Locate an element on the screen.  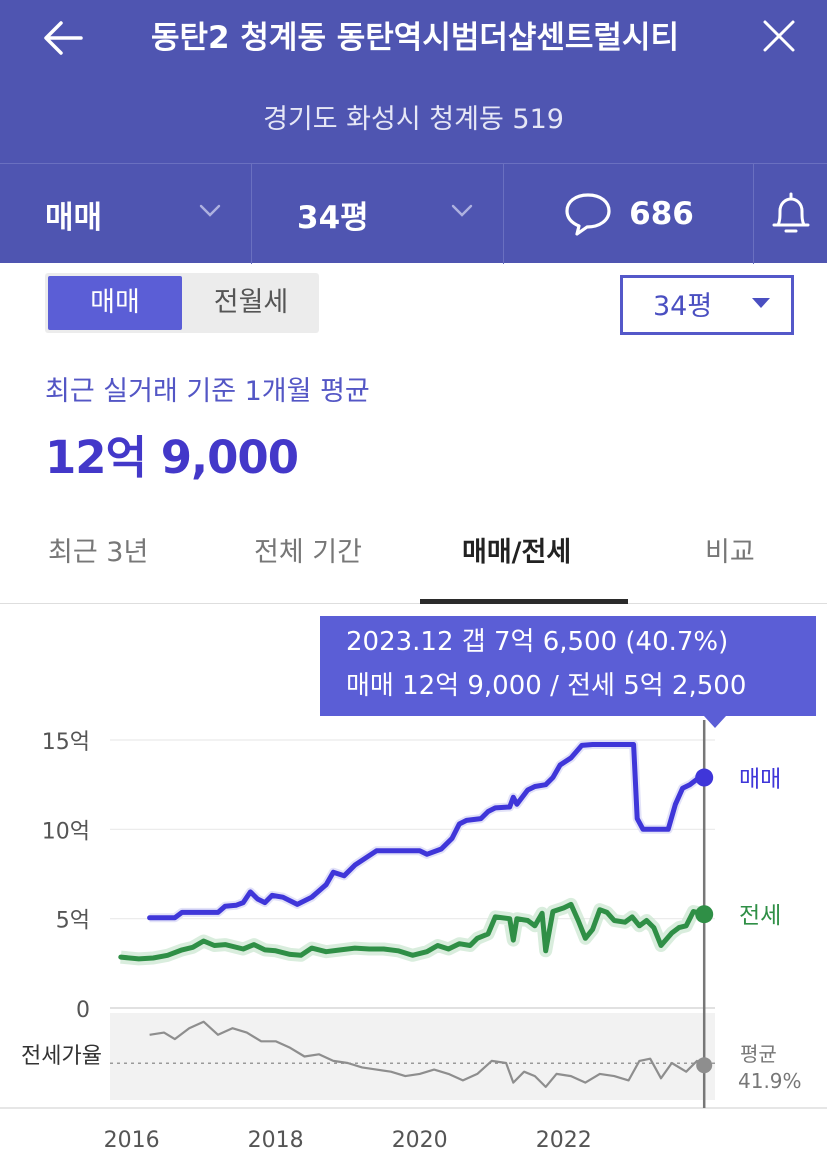
close-icon is located at coordinates (779, 36).